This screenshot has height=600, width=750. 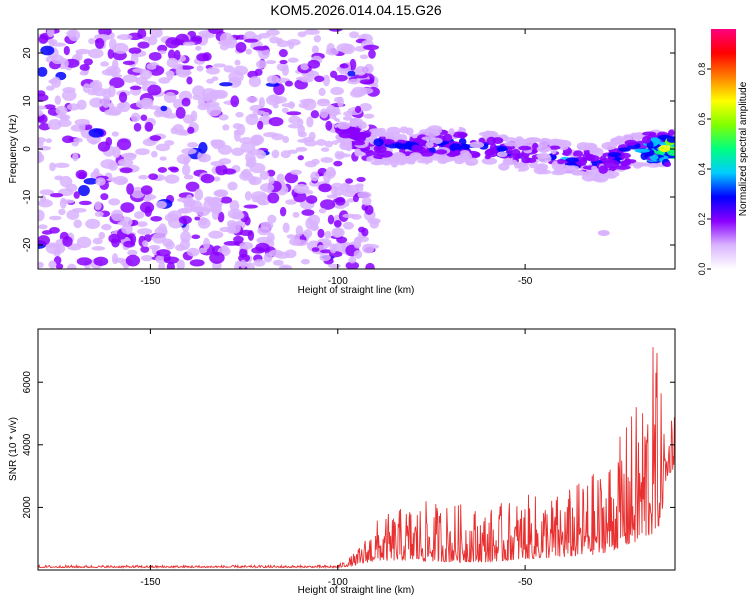 What do you see at coordinates (27, 101) in the screenshot?
I see `y-tick-label: 10` at bounding box center [27, 101].